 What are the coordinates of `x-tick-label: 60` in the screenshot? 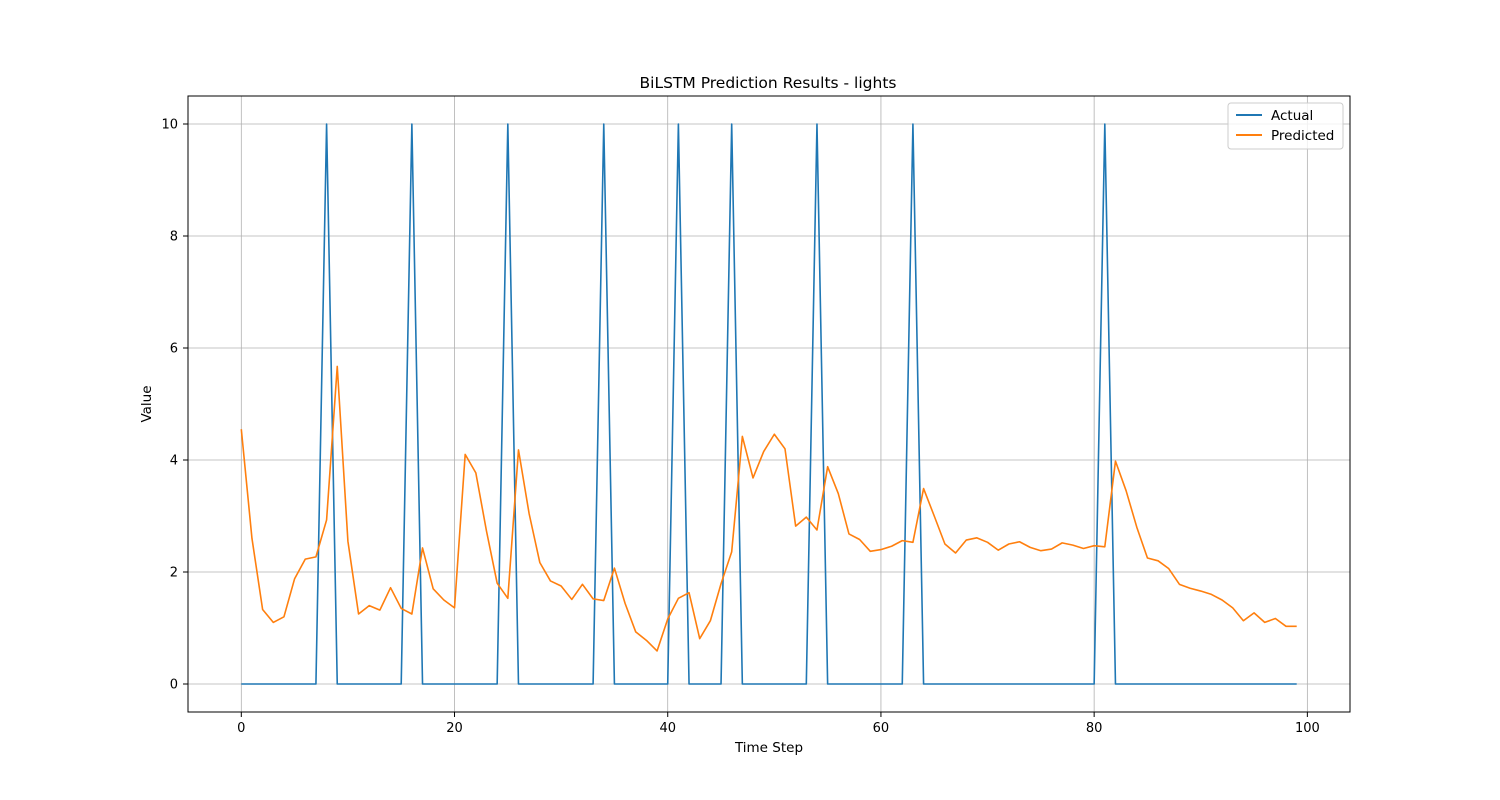 It's located at (881, 728).